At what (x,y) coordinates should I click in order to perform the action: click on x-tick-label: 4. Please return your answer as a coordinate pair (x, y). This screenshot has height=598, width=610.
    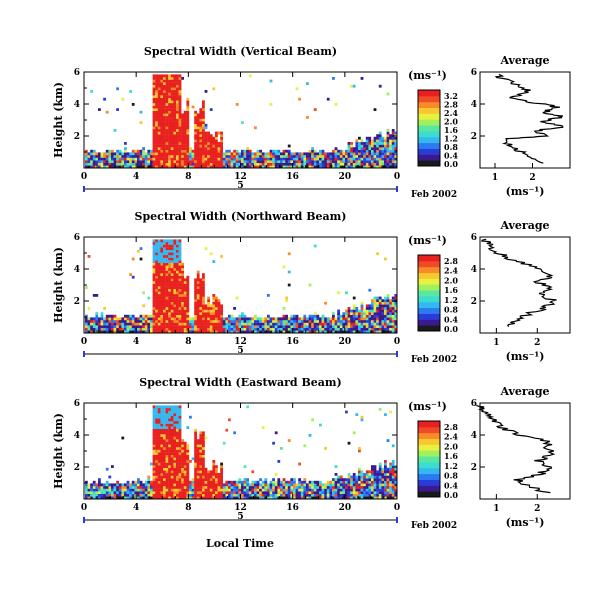
    Looking at the image, I should click on (136, 177).